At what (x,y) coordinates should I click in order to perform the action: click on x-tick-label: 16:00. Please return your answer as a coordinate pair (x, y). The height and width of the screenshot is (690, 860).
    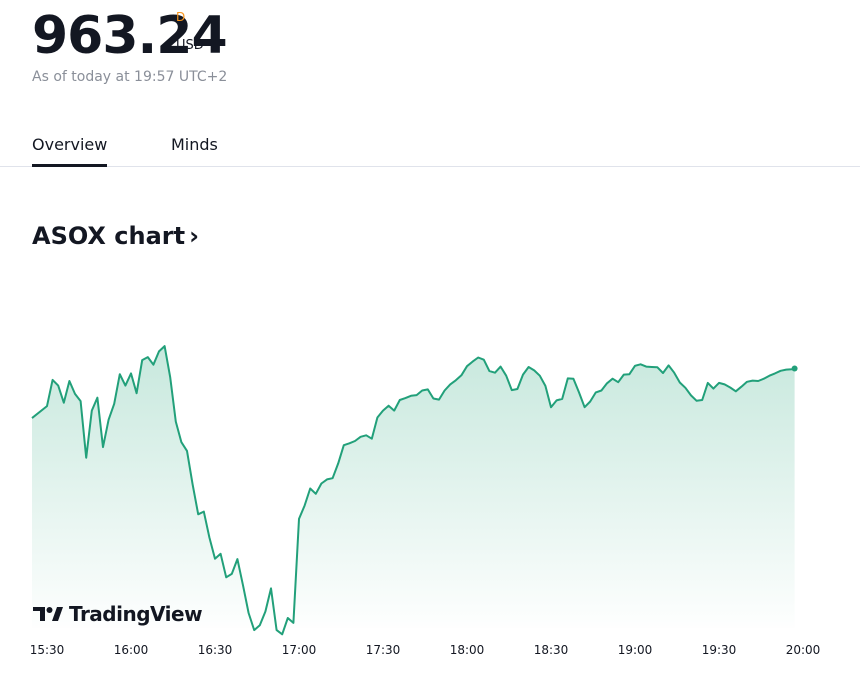
    Looking at the image, I should click on (131, 650).